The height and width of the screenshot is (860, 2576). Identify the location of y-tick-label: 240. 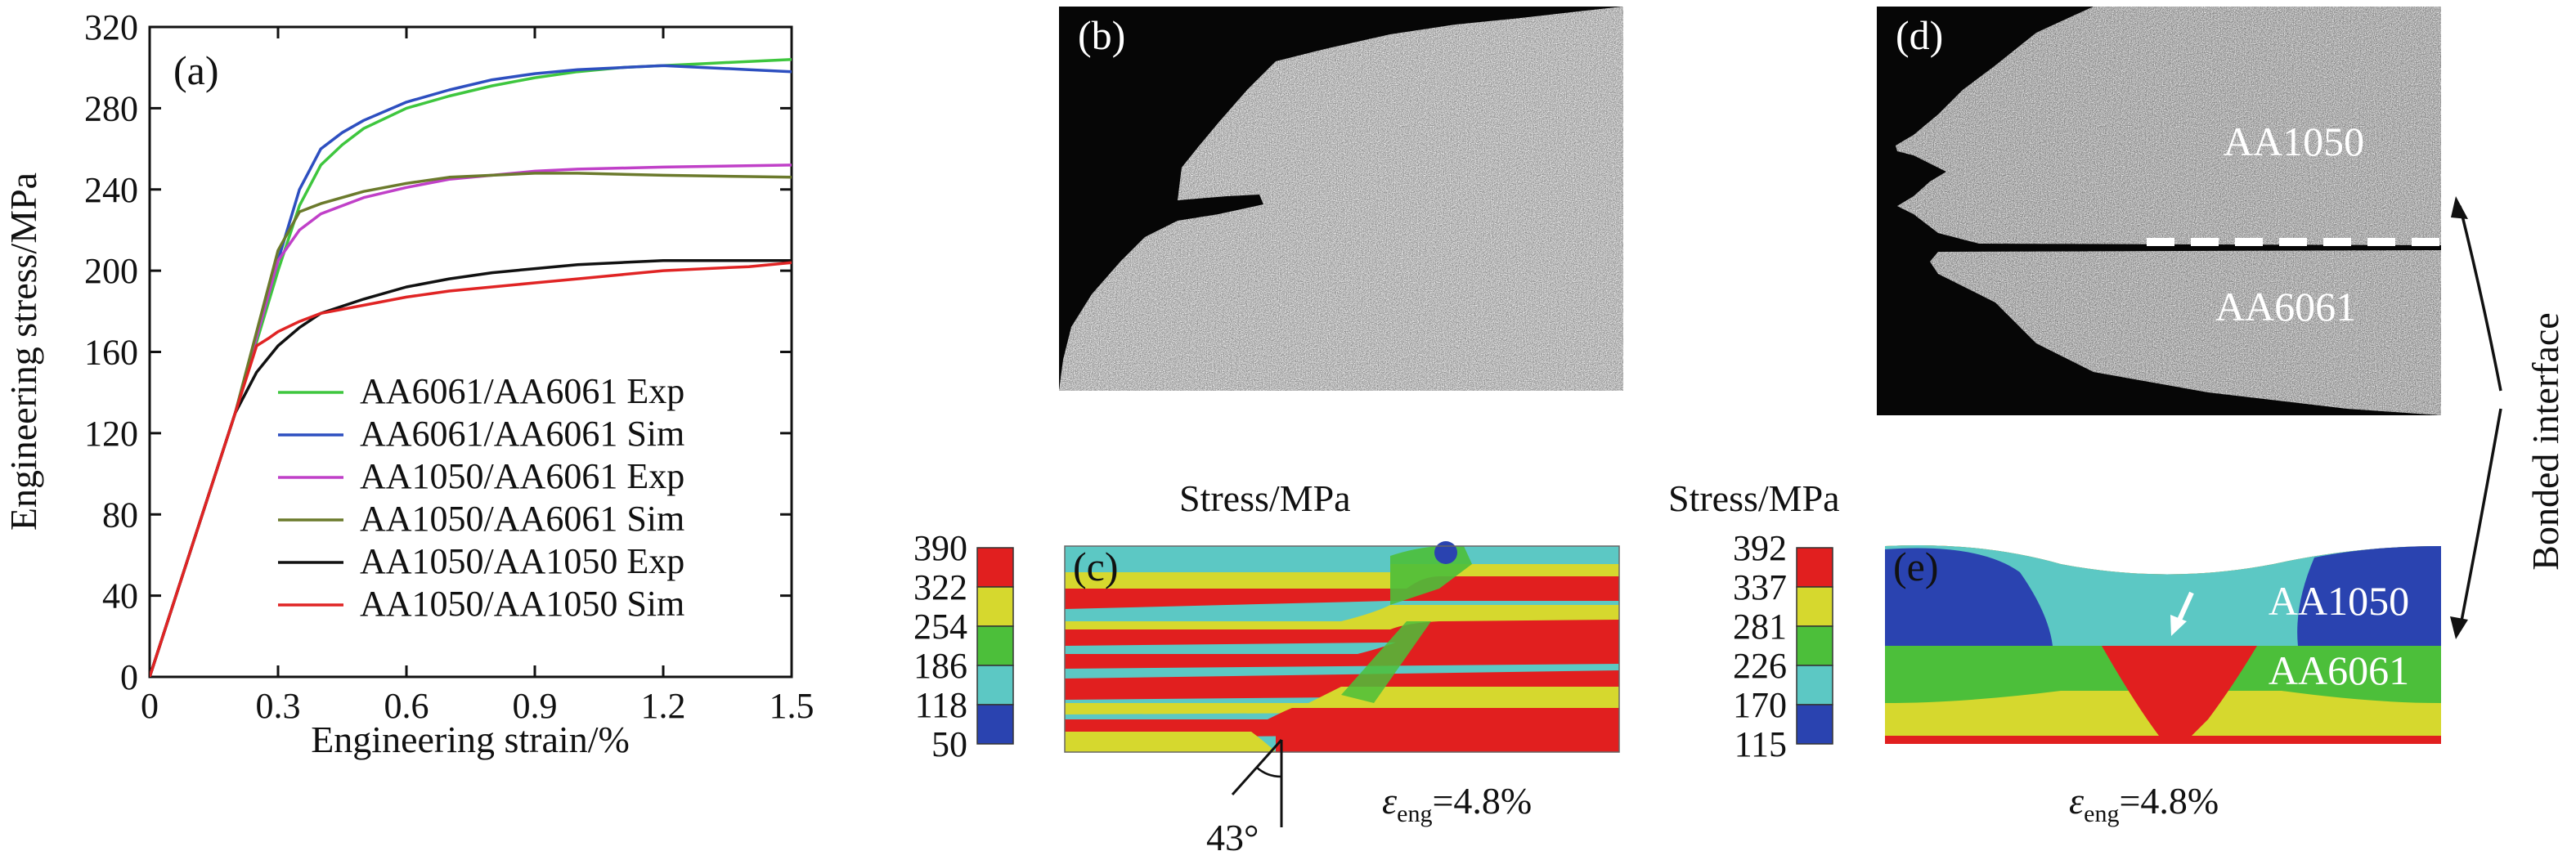
(111, 190).